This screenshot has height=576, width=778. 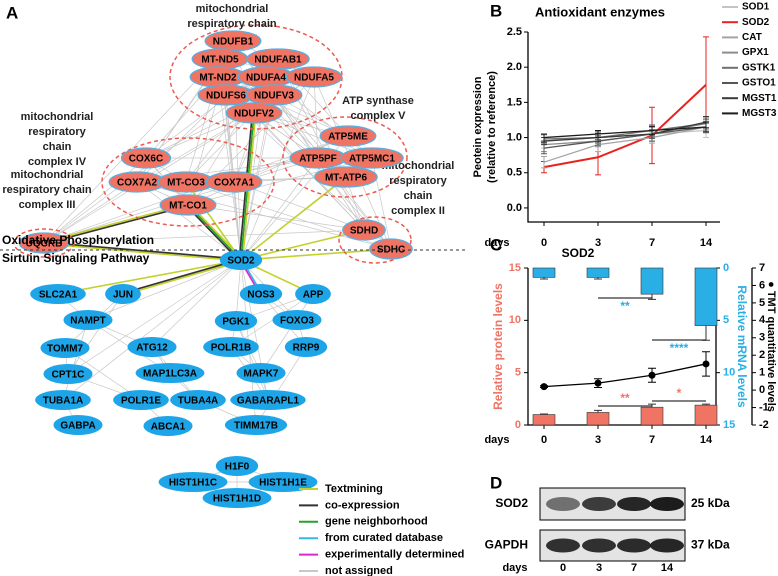 What do you see at coordinates (759, 113) in the screenshot?
I see `legend-label: MGST3` at bounding box center [759, 113].